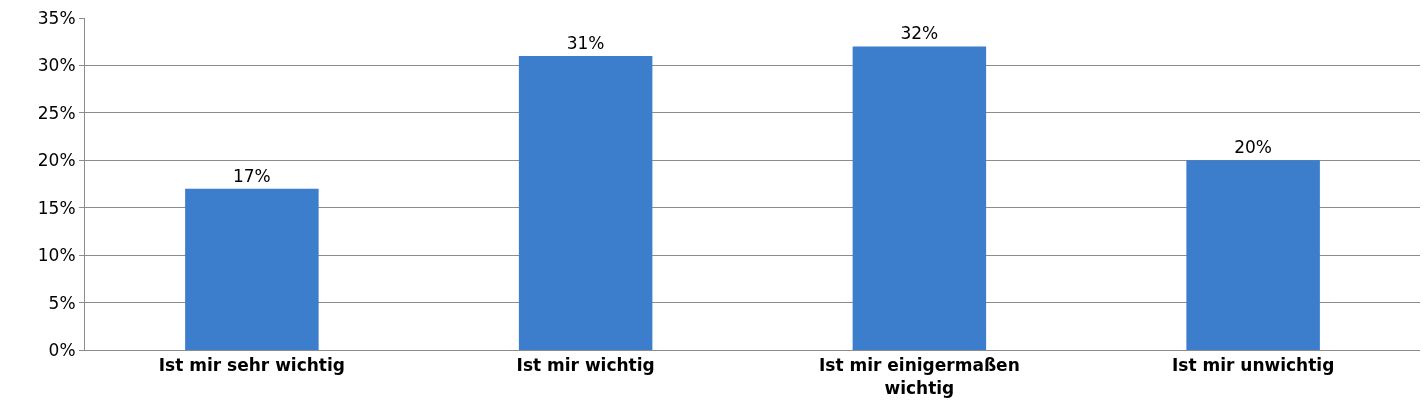 Image resolution: width=1428 pixels, height=416 pixels. Describe the element at coordinates (56, 160) in the screenshot. I see `y-tick-label: 20%` at that location.